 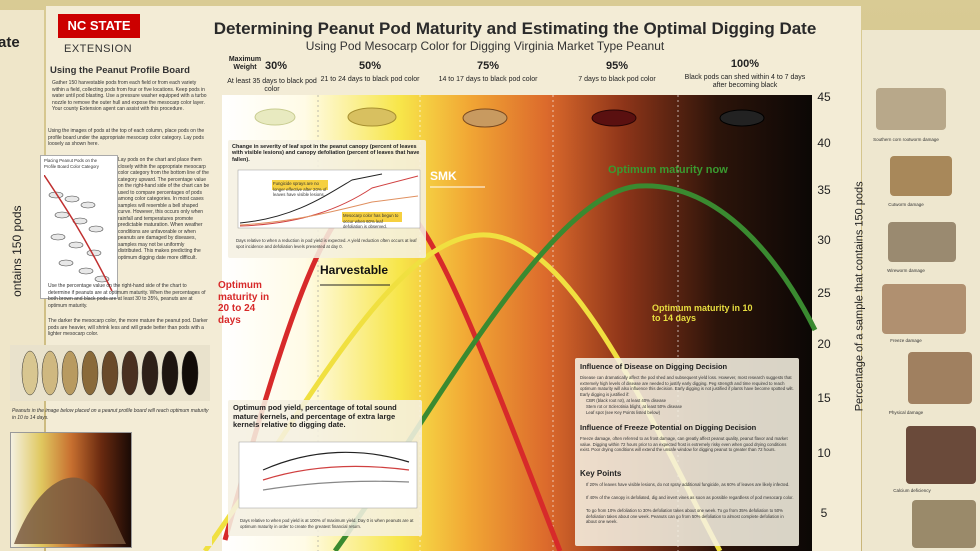 What do you see at coordinates (654, 366) in the screenshot?
I see `disease-heading: Influence of Disease on Digging Decision` at bounding box center [654, 366].